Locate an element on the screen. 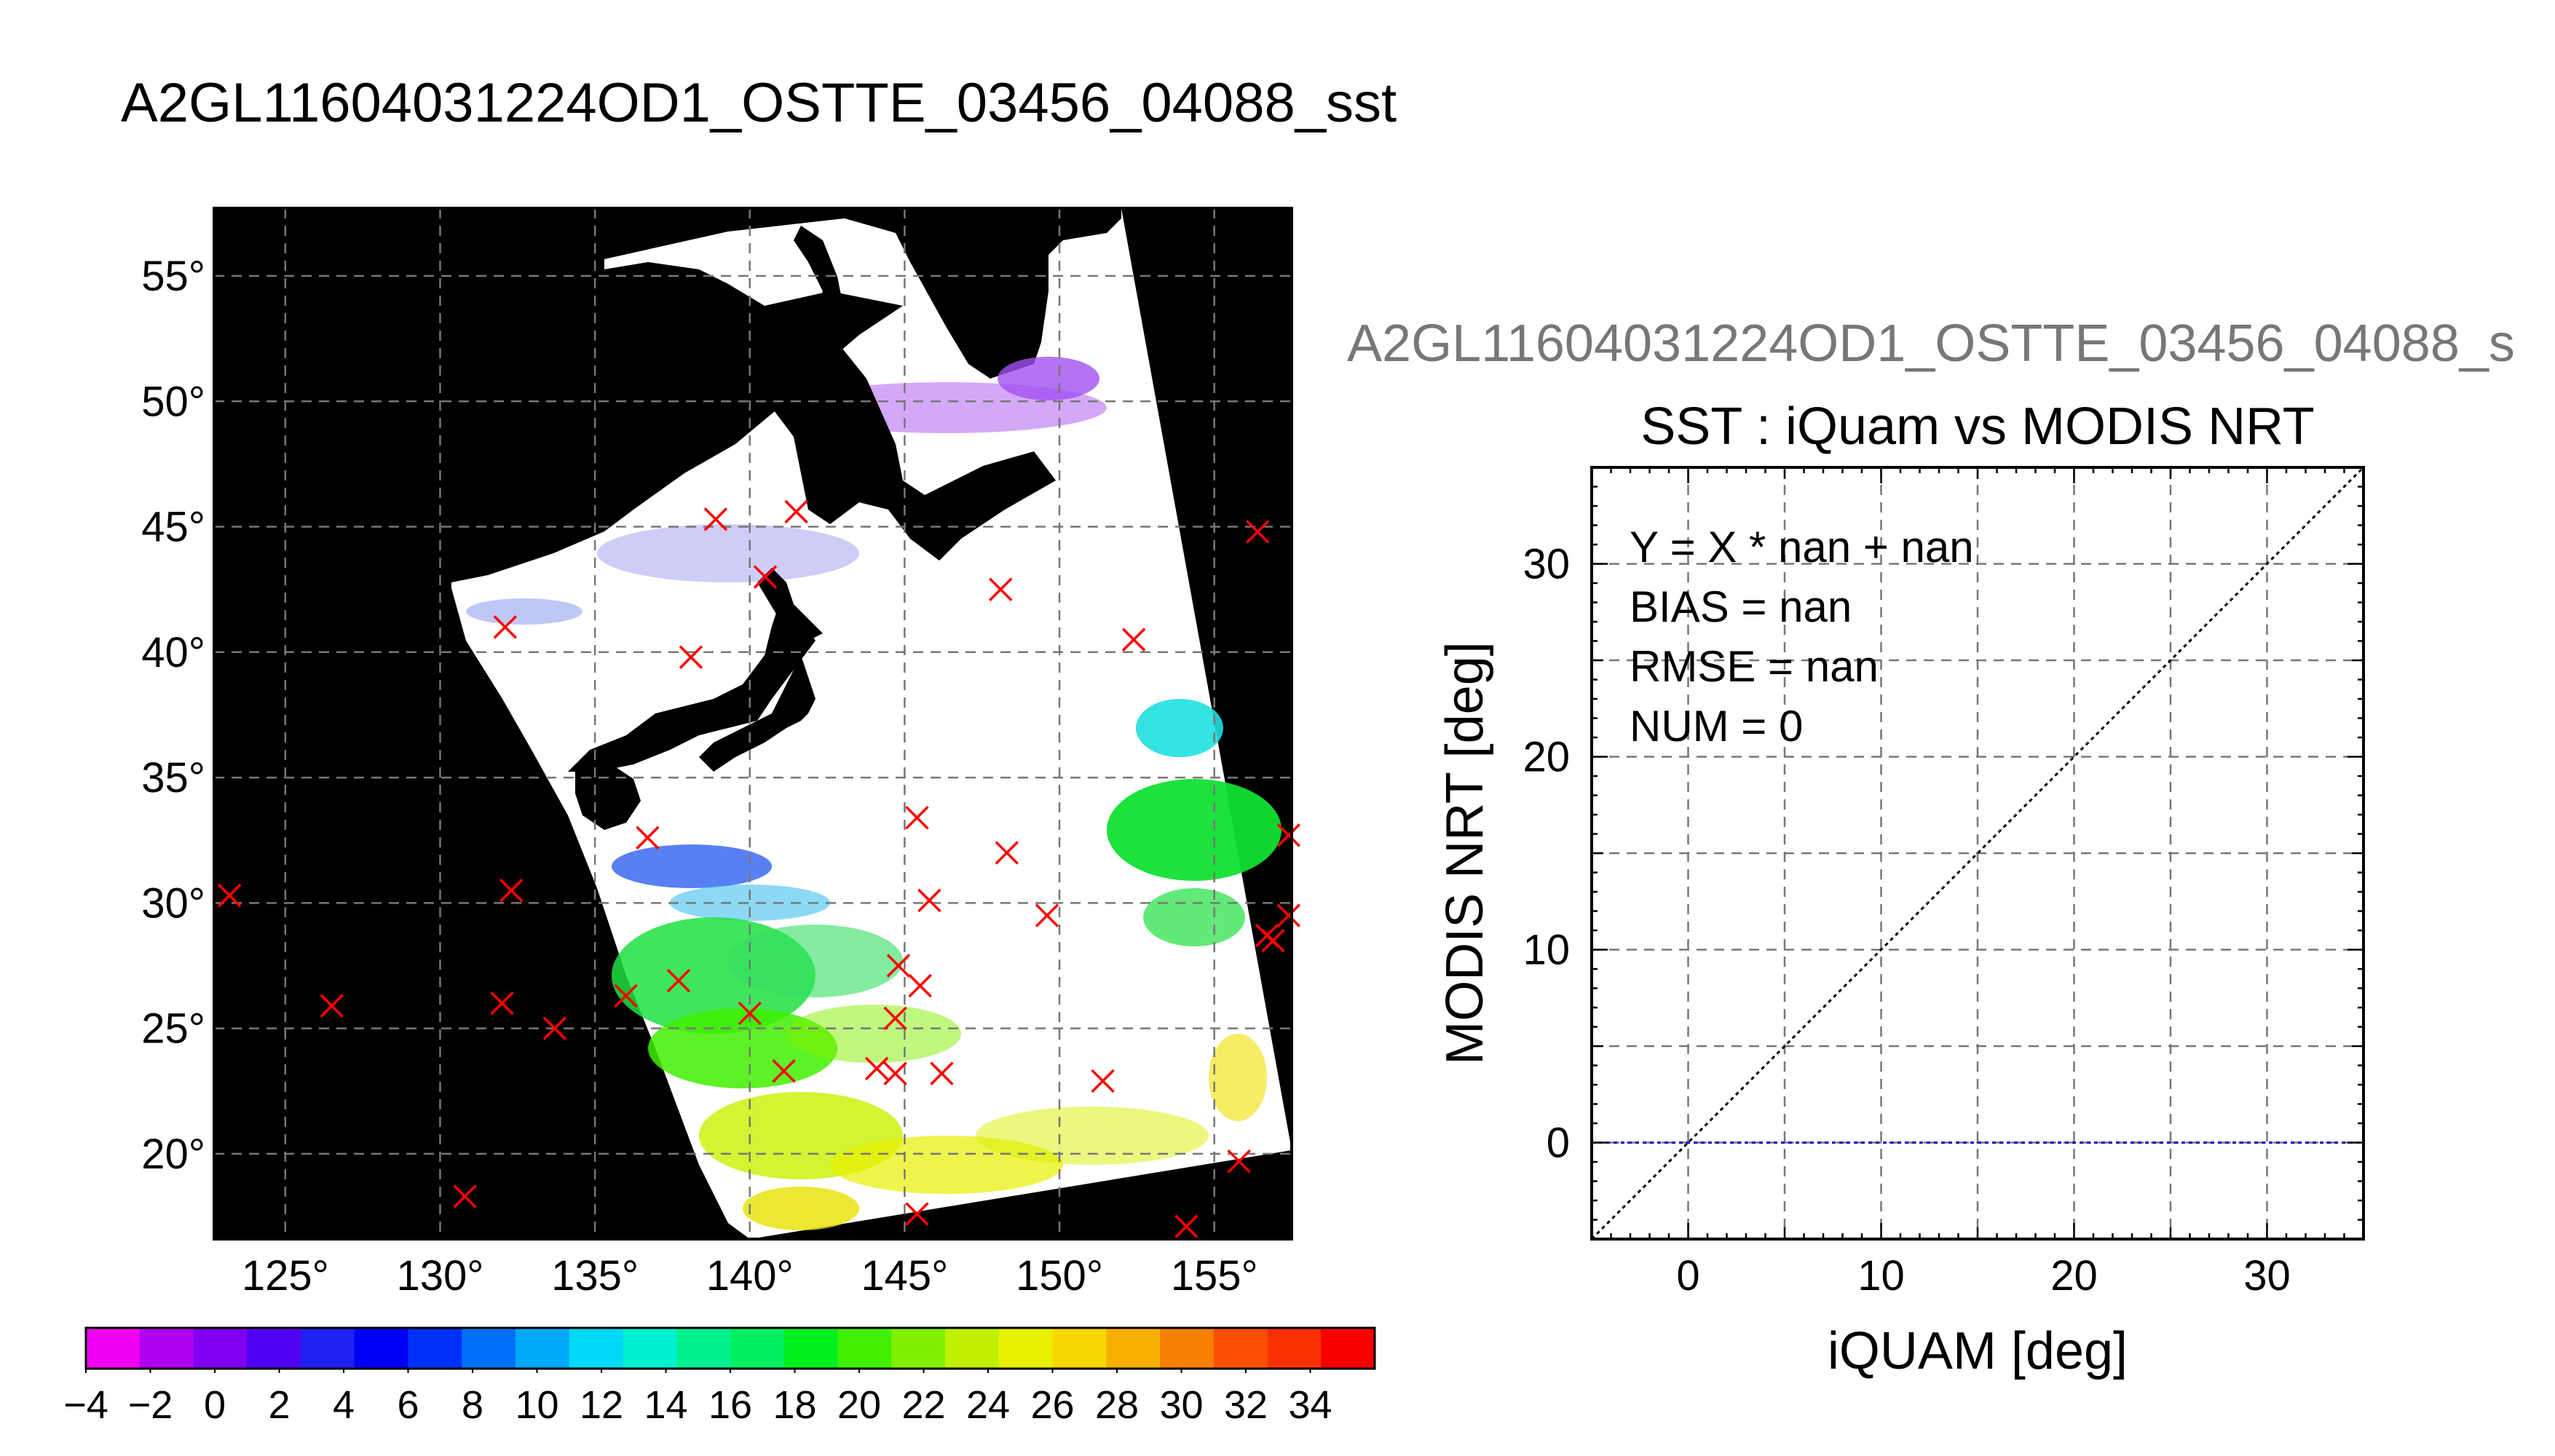  colorbar-tick-label: 24 is located at coordinates (988, 1405).